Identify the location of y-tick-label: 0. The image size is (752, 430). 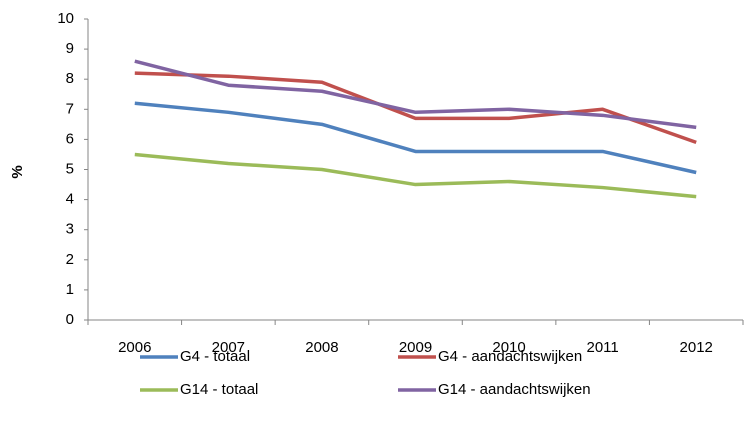
(70, 319).